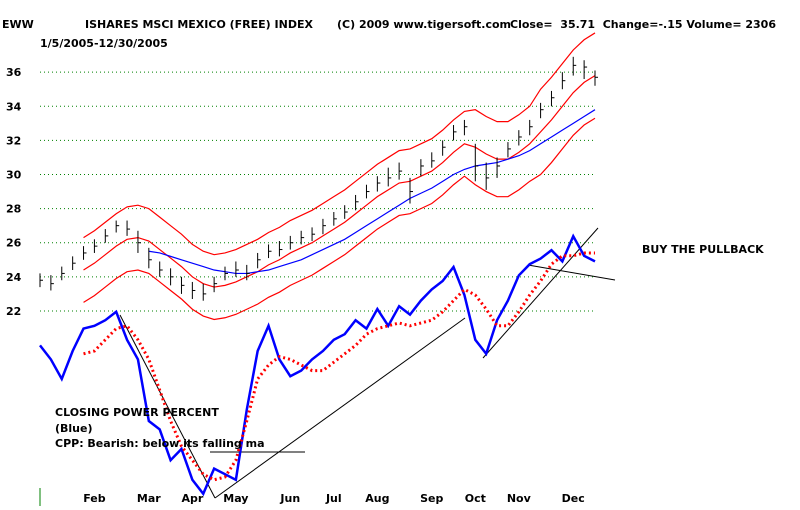 The width and height of the screenshot is (800, 510). I want to click on x-tick-label: Nov, so click(519, 498).